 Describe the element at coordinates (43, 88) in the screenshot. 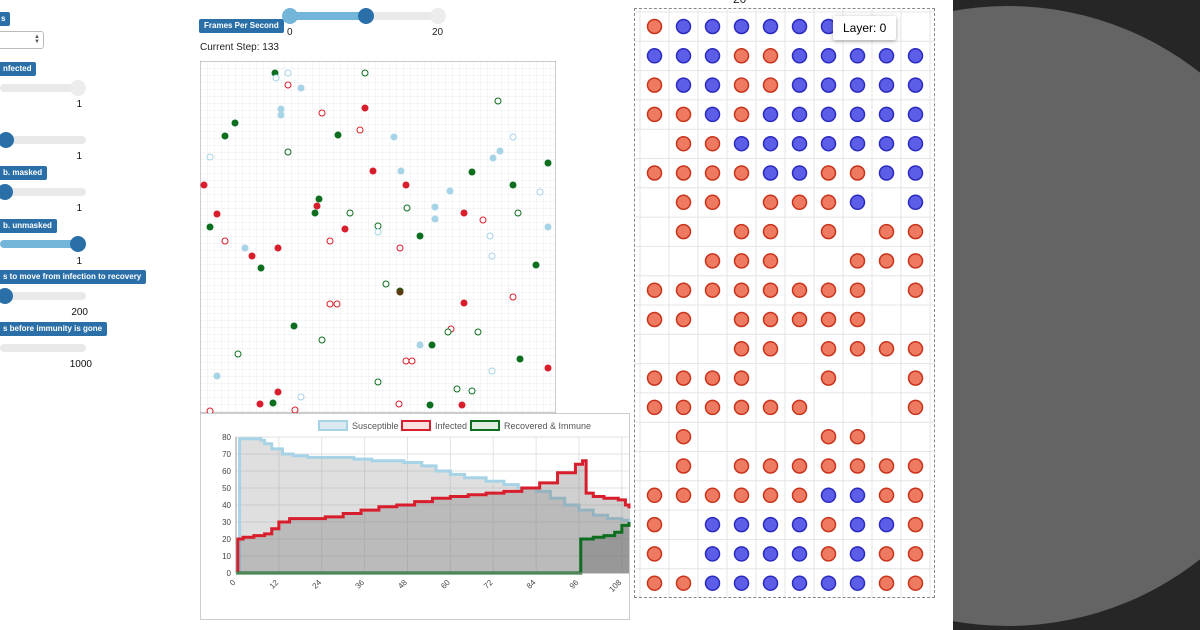

I see `slider-initial-infected` at that location.